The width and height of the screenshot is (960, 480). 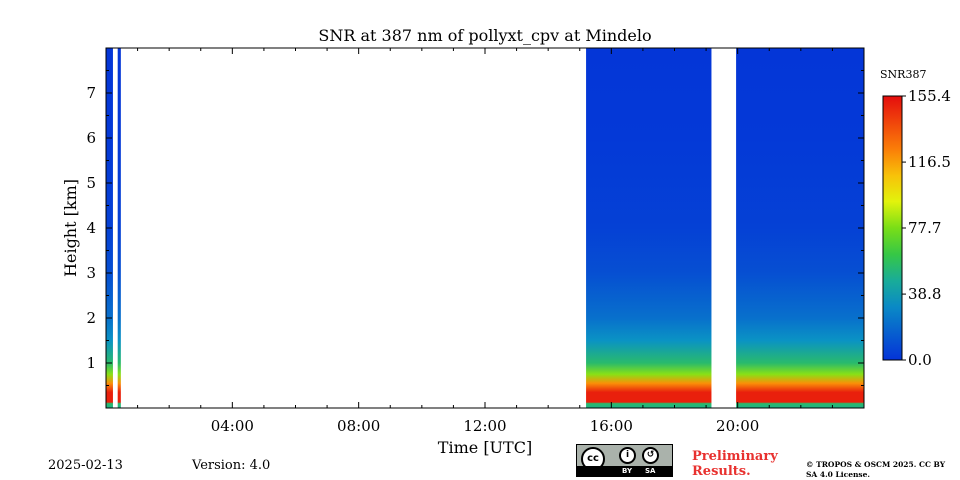 I want to click on x-tick-label: 20:00, so click(x=737, y=426).